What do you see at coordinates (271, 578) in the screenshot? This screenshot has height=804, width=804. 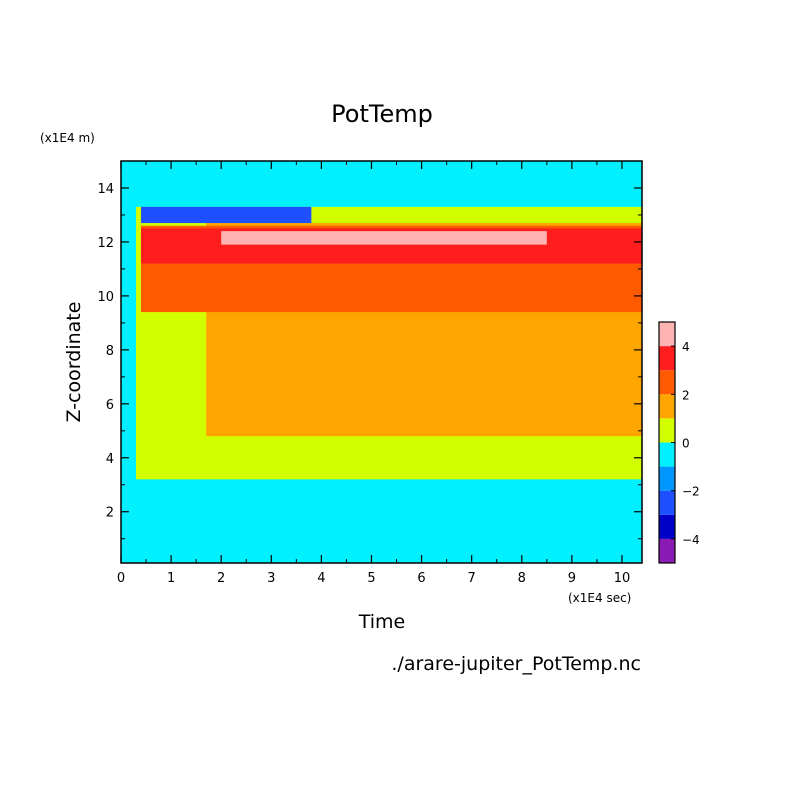 I see `x-tick-label: 3` at bounding box center [271, 578].